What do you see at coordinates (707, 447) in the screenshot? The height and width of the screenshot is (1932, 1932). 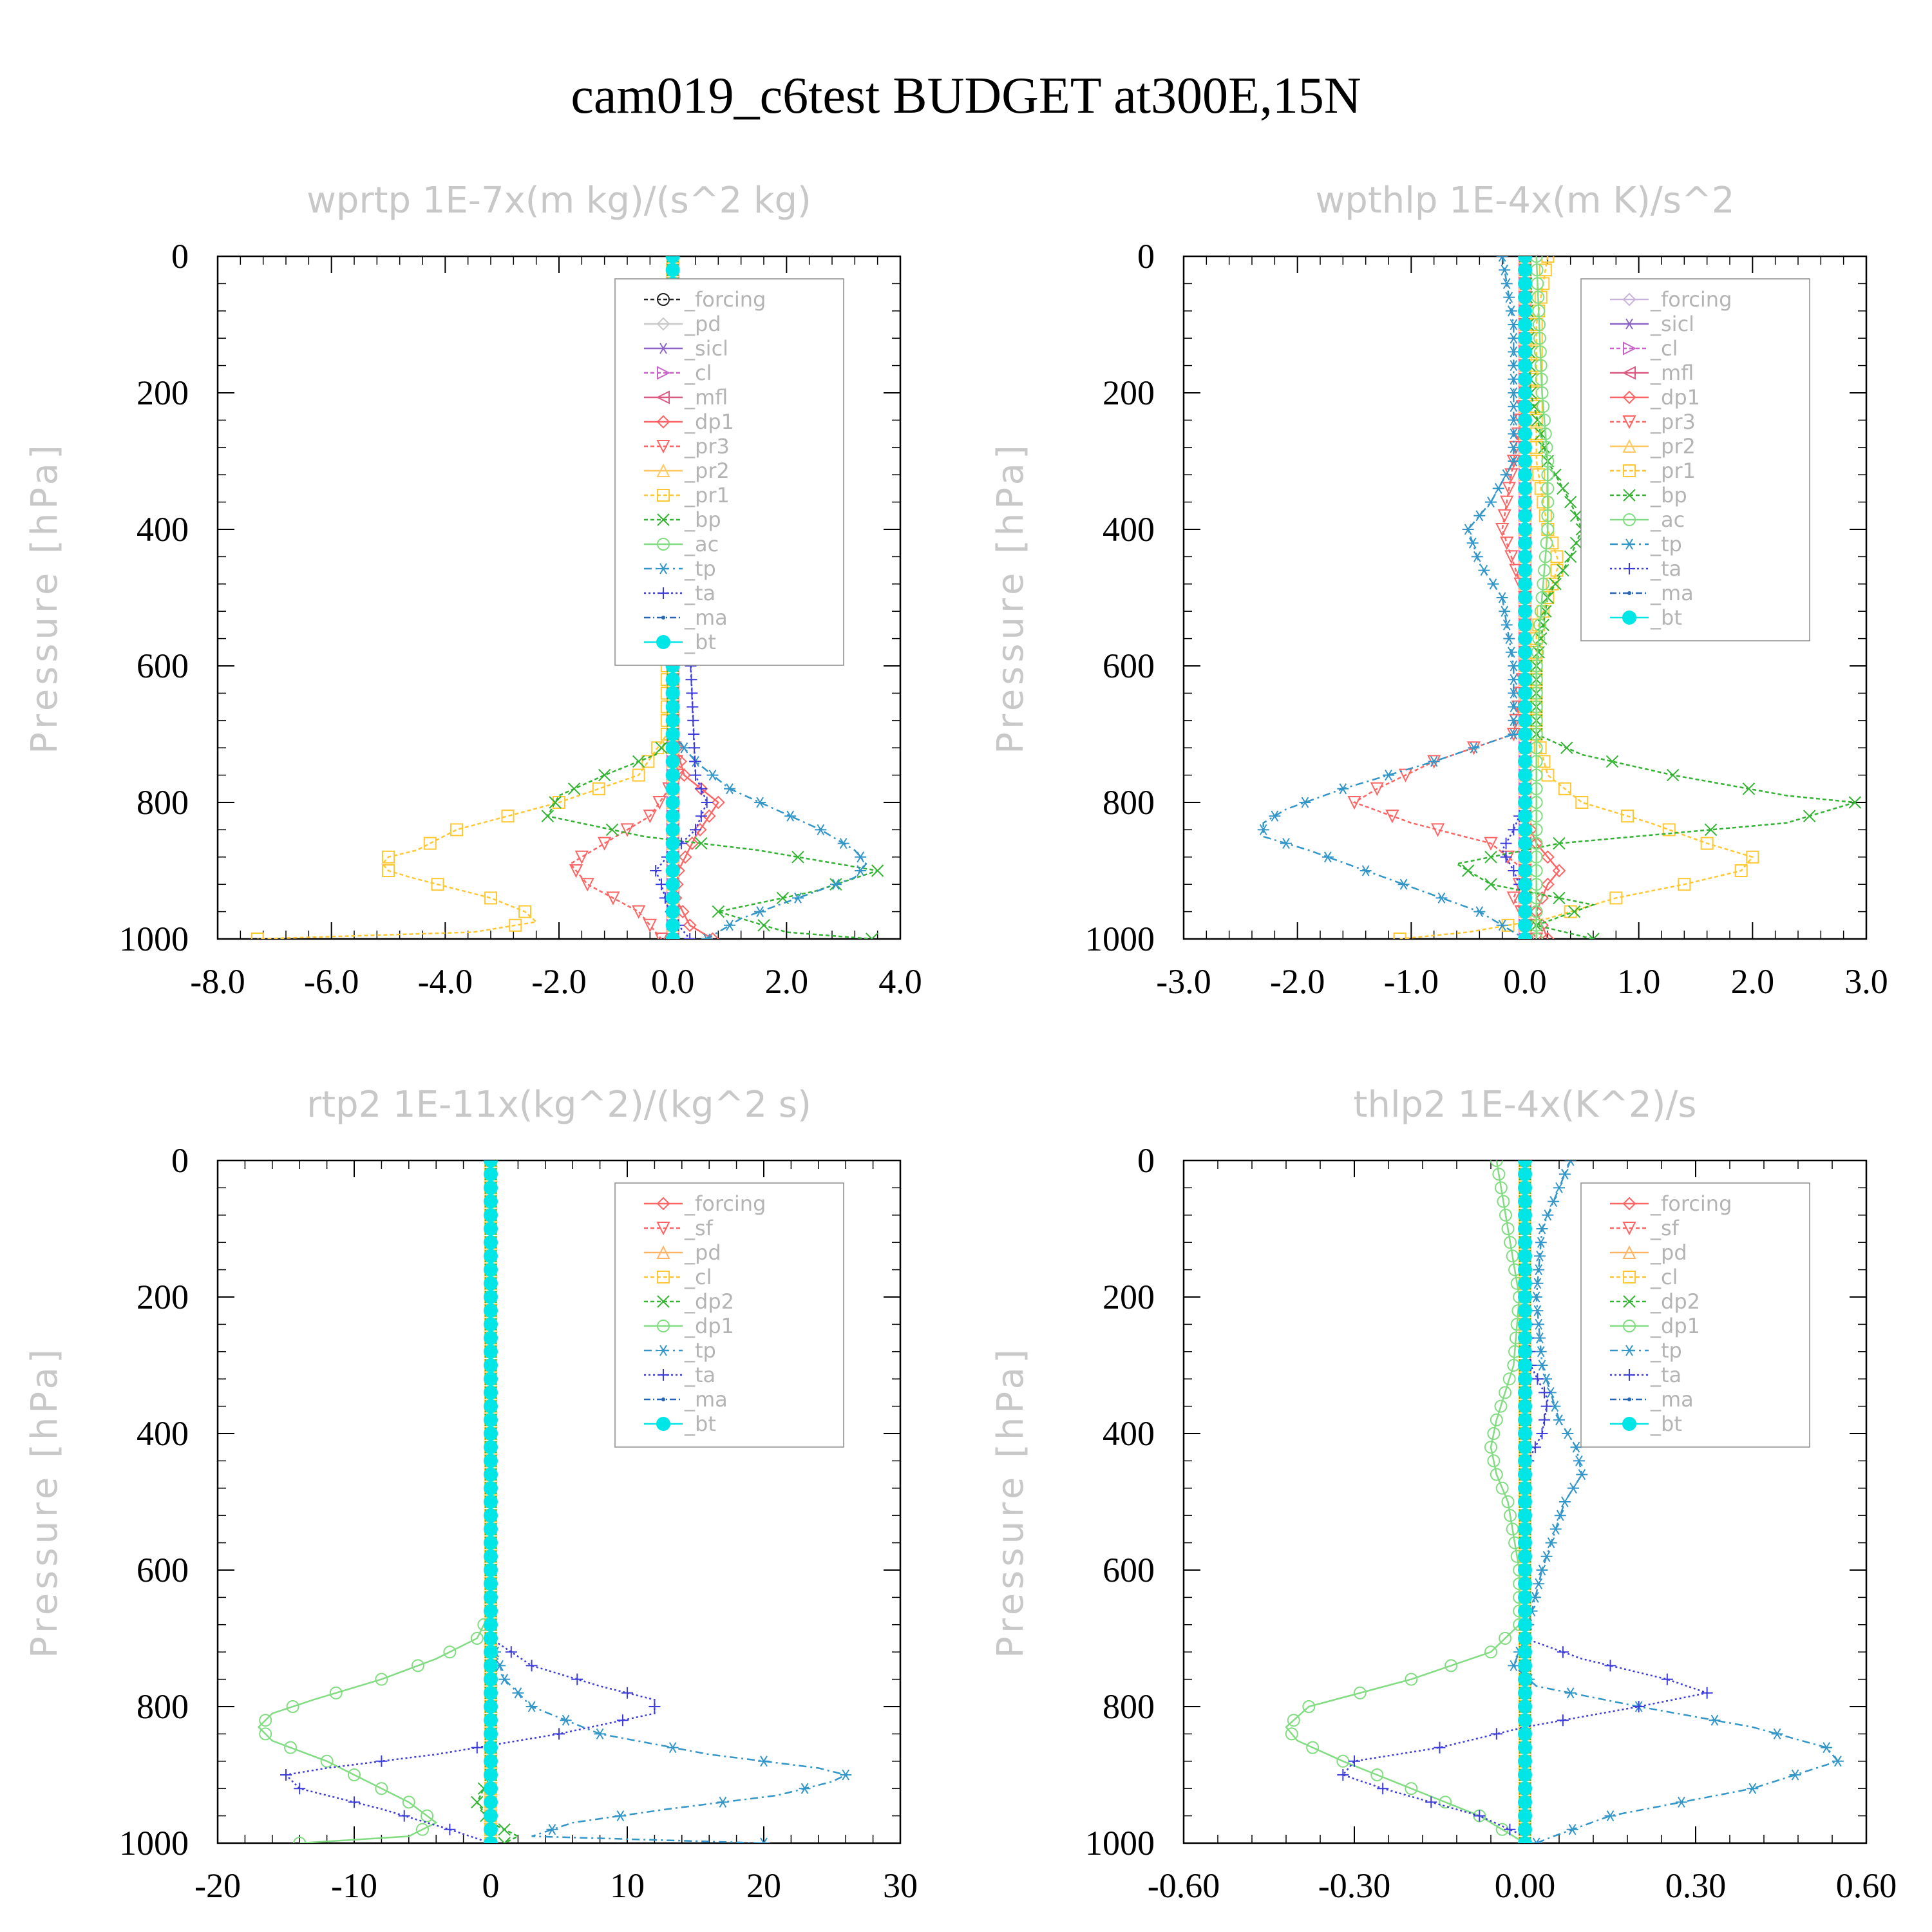 I see `legend-label: _pr3` at bounding box center [707, 447].